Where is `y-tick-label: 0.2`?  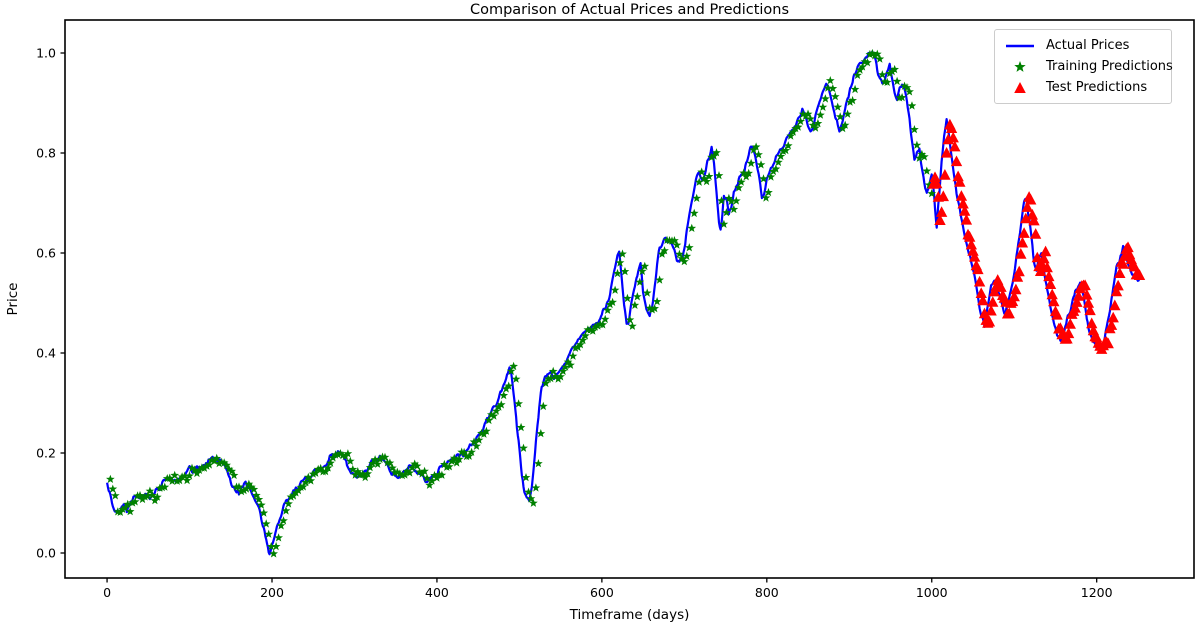
y-tick-label: 0.2 is located at coordinates (46, 452).